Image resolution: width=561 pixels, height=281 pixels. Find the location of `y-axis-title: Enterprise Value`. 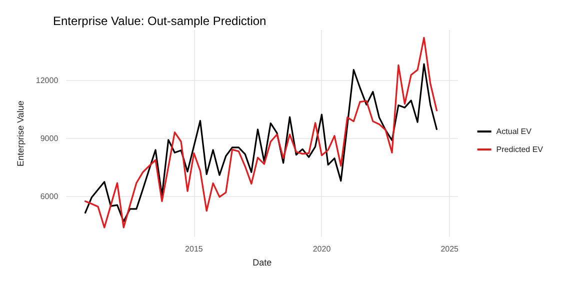

y-axis-title: Enterprise Value is located at coordinates (21, 133).